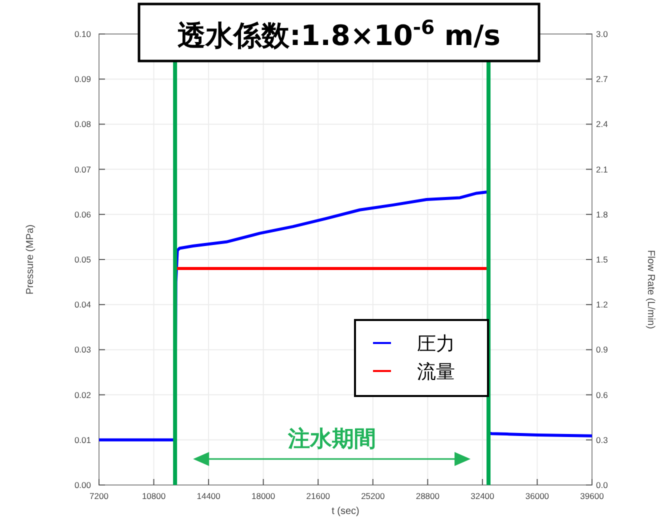 The image size is (662, 520). What do you see at coordinates (83, 124) in the screenshot?
I see `y-tick-label: 0.08` at bounding box center [83, 124].